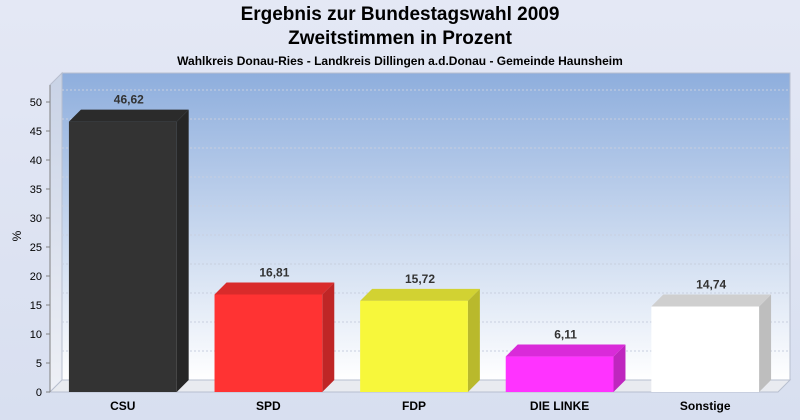  What do you see at coordinates (36, 132) in the screenshot?
I see `y-tick-label: 45` at bounding box center [36, 132].